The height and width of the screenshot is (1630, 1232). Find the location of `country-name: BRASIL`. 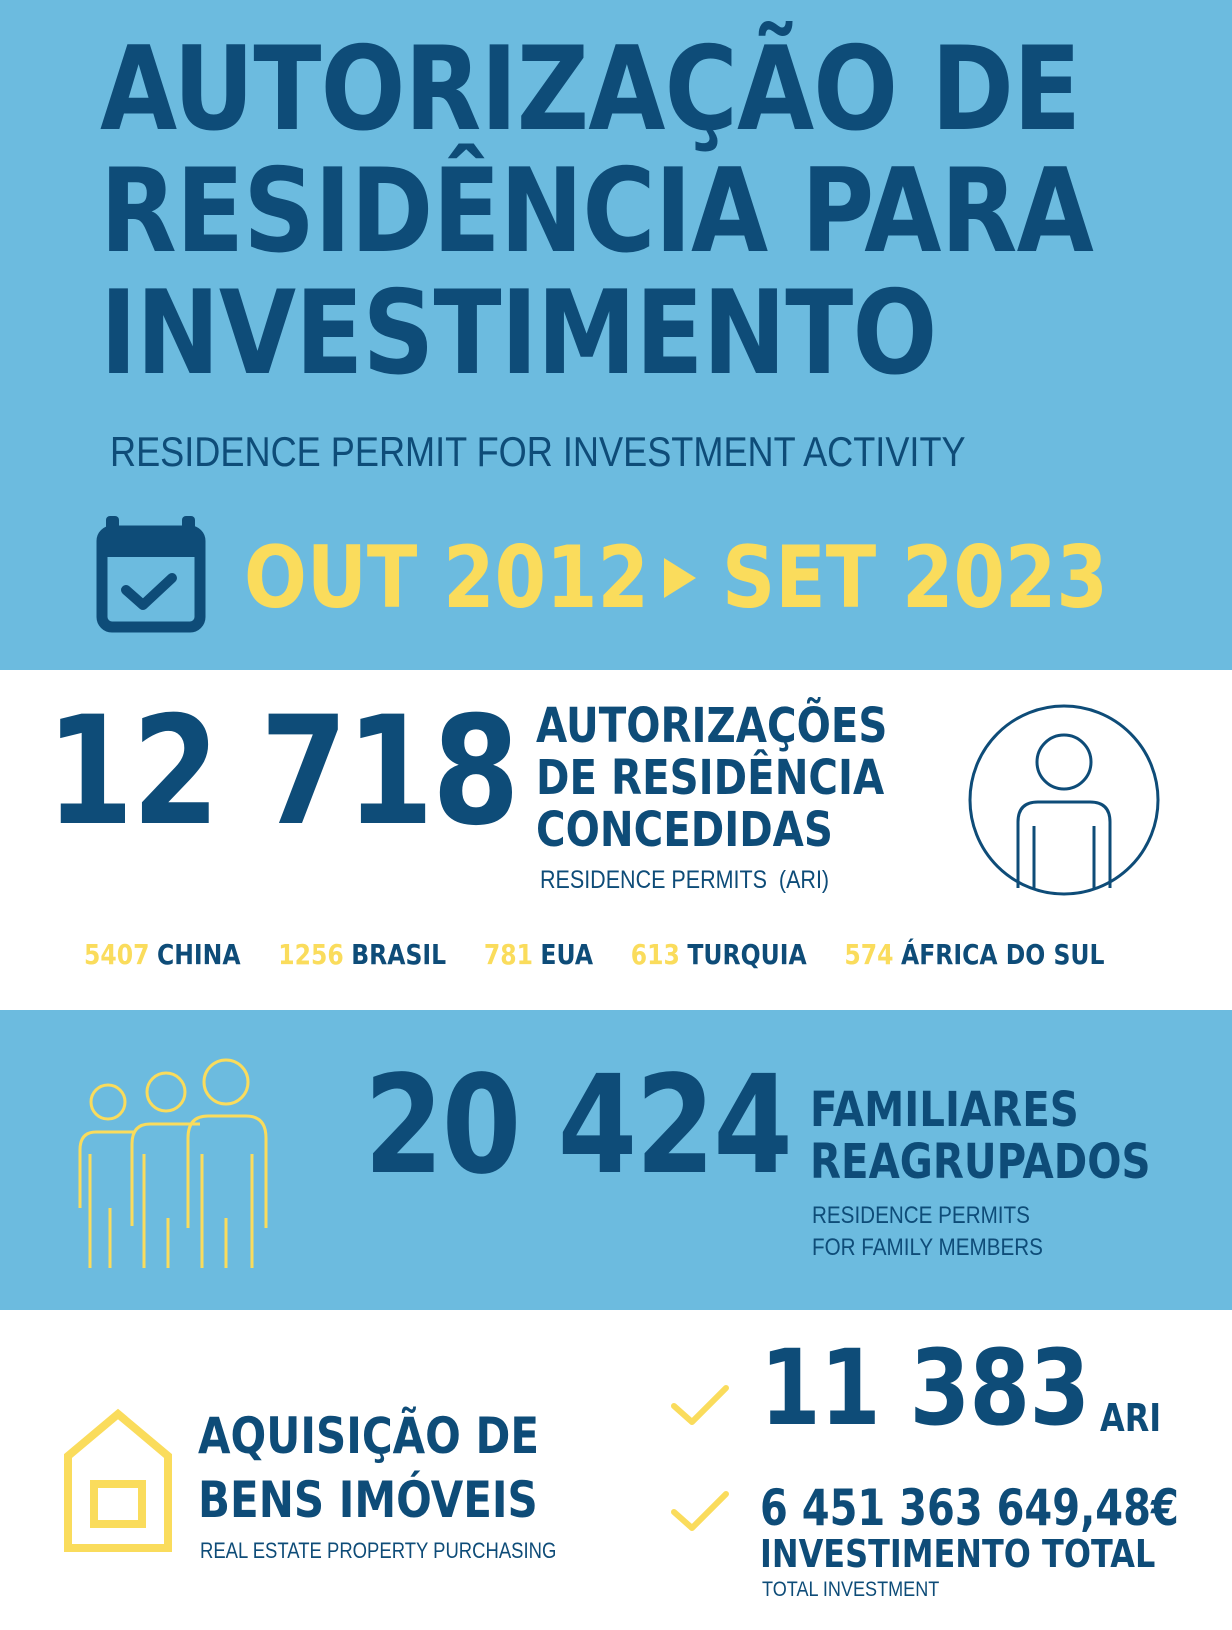

country-name: BRASIL is located at coordinates (399, 954).